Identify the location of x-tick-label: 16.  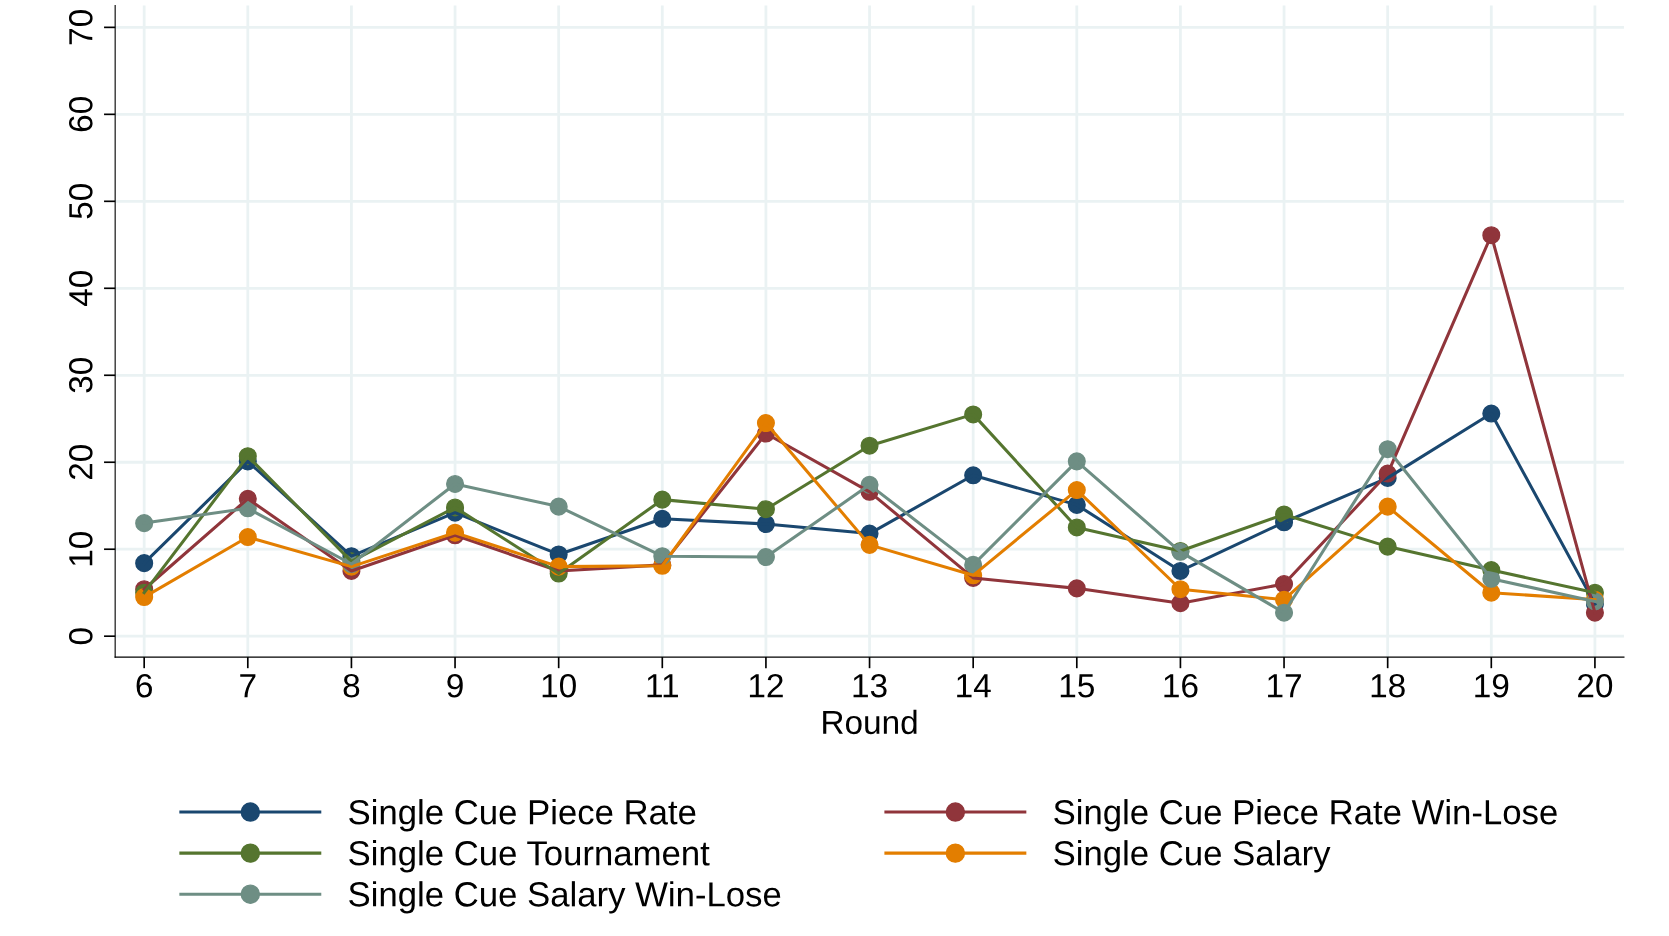
(1181, 685).